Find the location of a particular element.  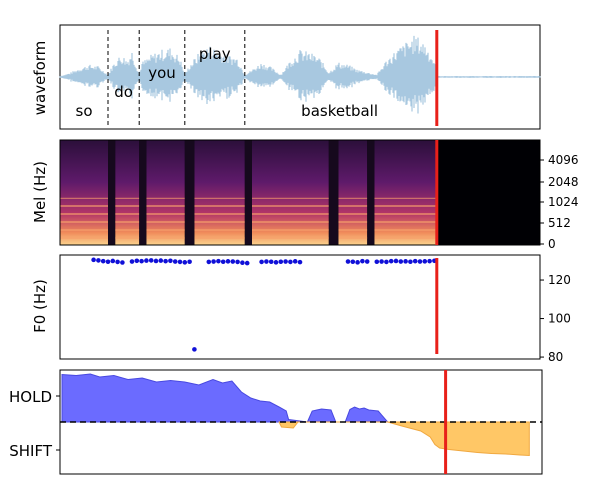

f0-yticks: 120 100 80 is located at coordinates (555, 318).